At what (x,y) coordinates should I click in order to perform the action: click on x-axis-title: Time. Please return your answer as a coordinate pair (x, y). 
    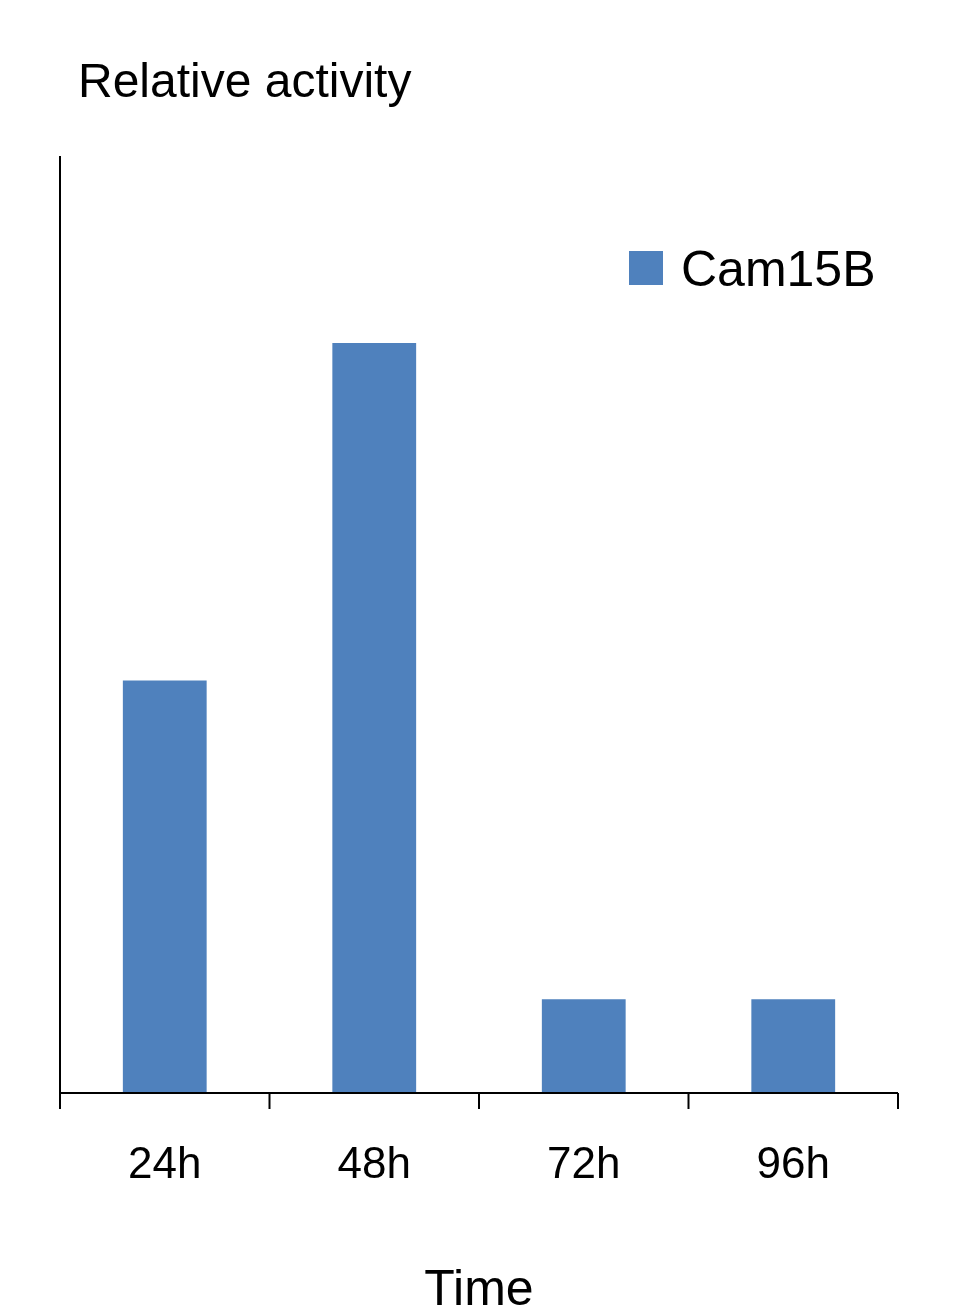
    Looking at the image, I should click on (479, 1287).